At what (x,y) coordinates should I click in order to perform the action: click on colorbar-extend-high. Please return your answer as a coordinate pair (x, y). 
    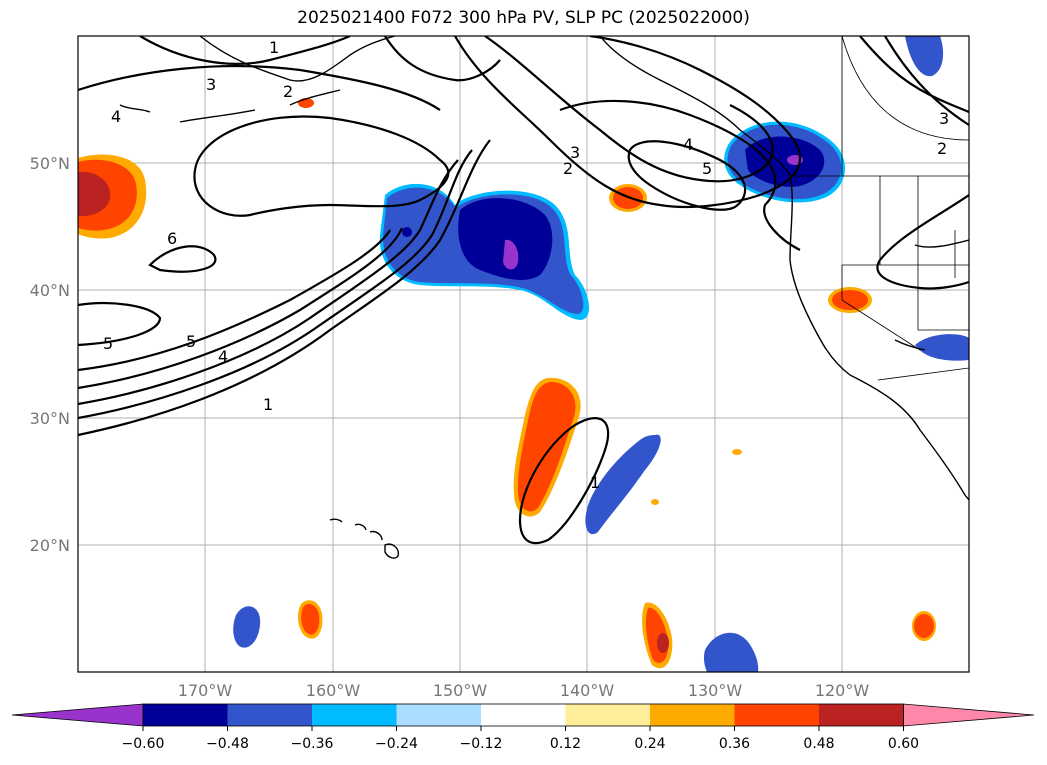
    Looking at the image, I should click on (969, 715).